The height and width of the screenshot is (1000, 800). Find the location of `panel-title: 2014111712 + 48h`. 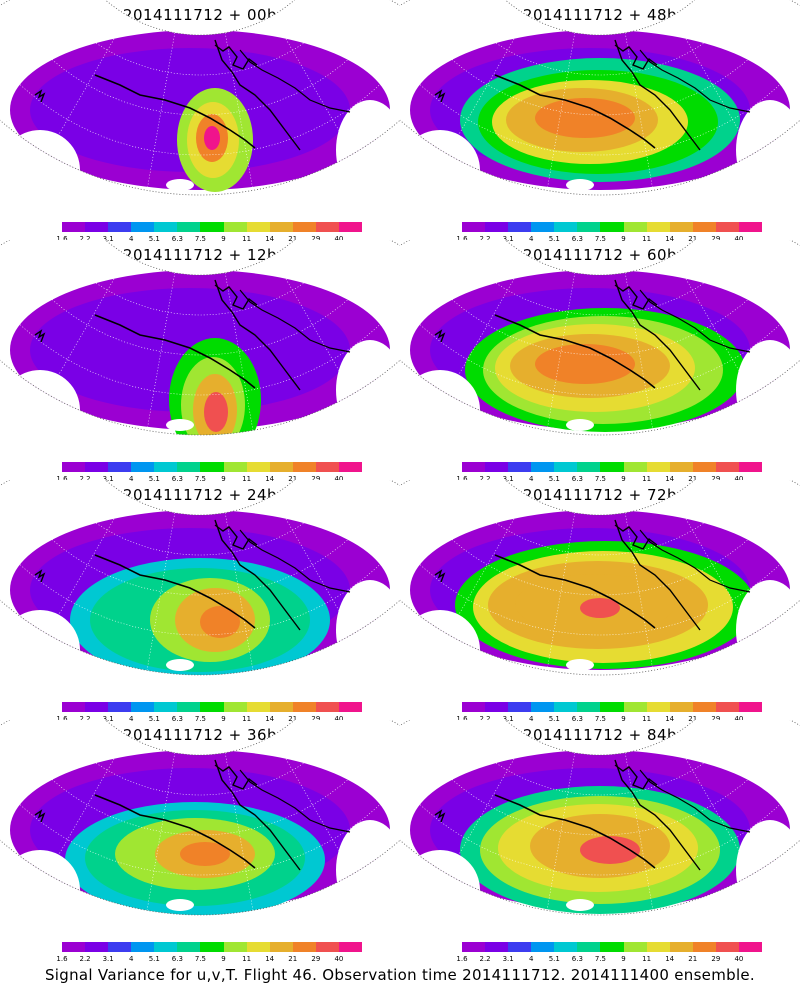

panel-title: 2014111712 + 48h is located at coordinates (600, 15).